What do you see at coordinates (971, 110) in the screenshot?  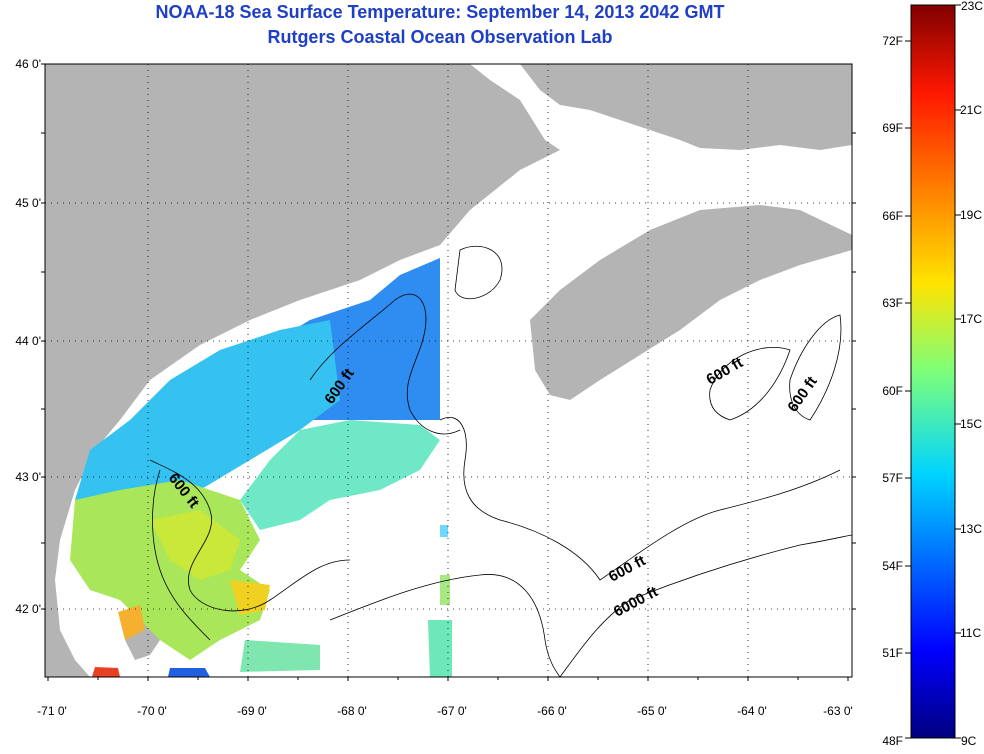 I see `colorbar-c-label: 21C` at bounding box center [971, 110].